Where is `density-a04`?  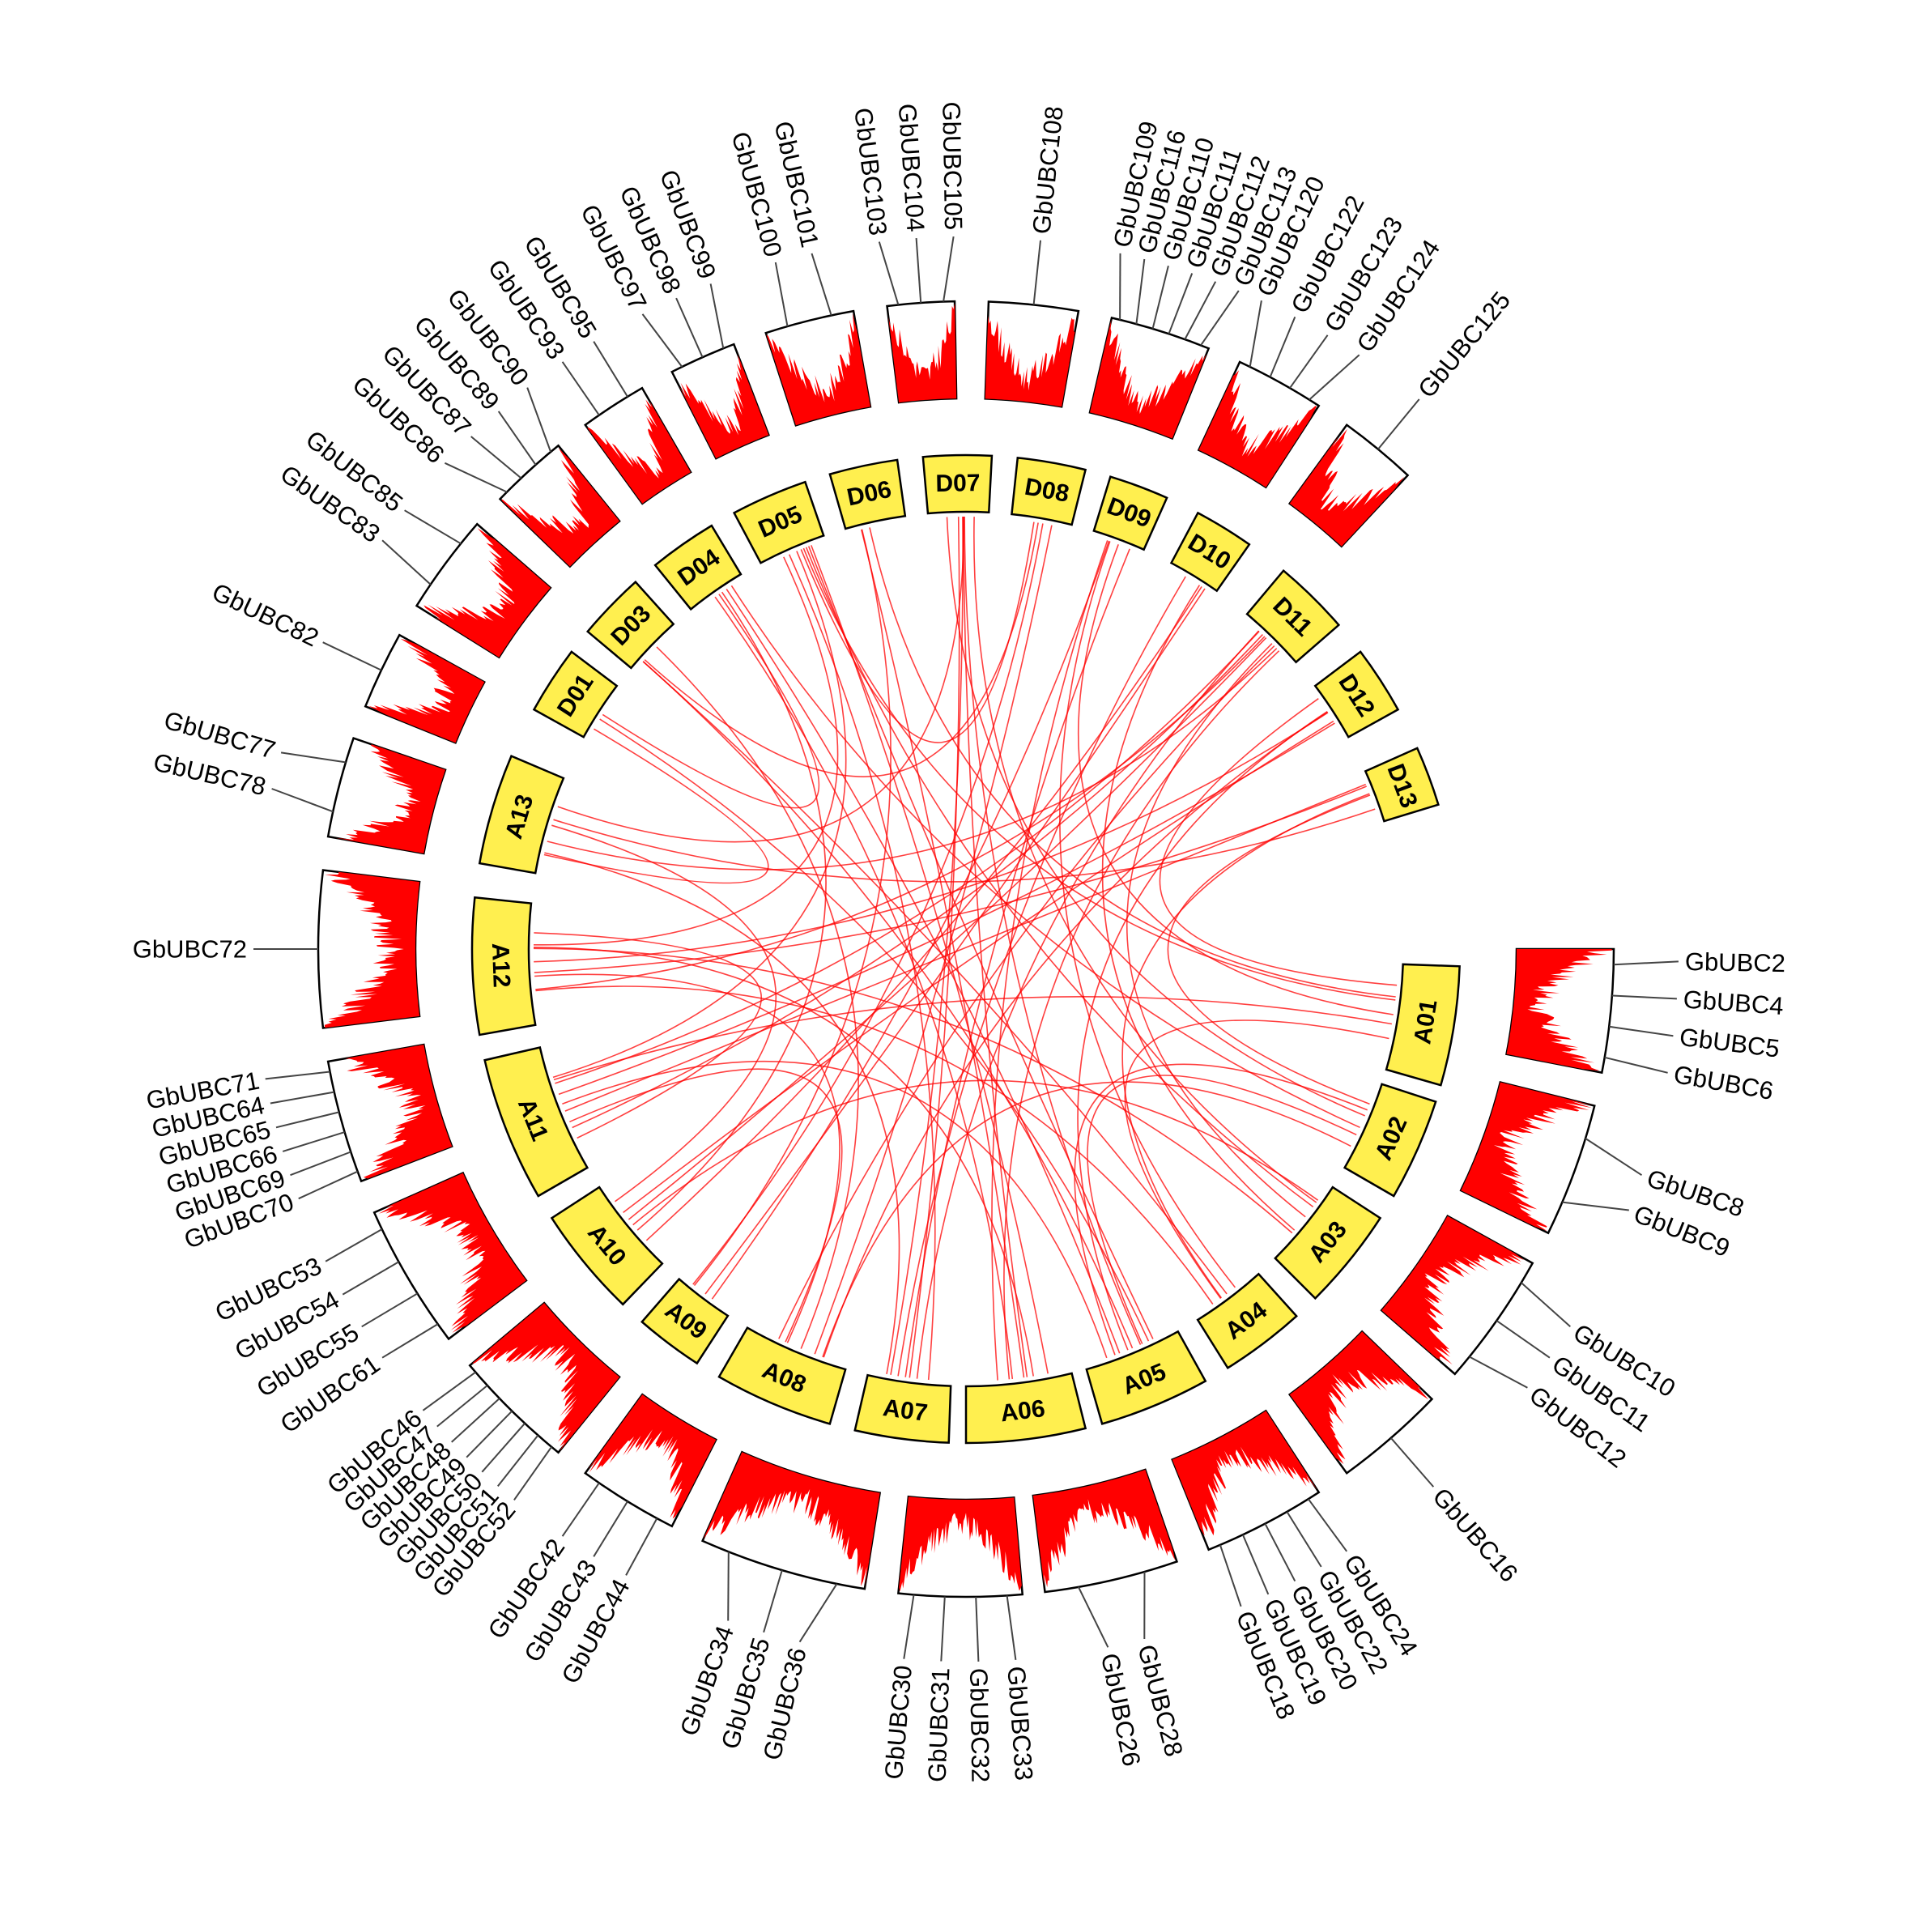
density-a04 is located at coordinates (1360, 1402).